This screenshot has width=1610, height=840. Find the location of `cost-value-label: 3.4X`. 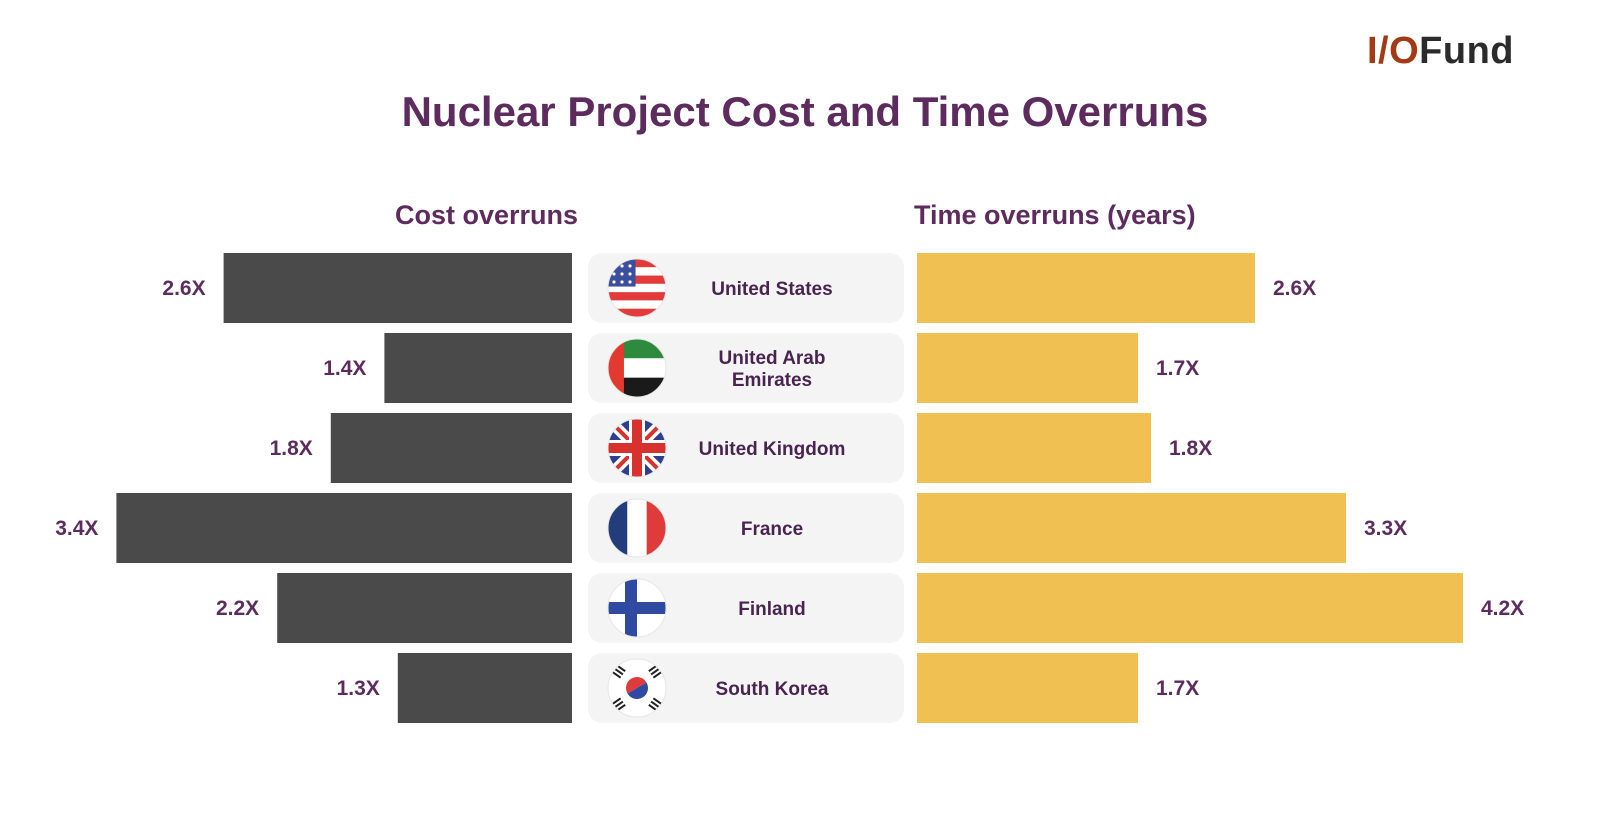

cost-value-label: 3.4X is located at coordinates (76, 528).